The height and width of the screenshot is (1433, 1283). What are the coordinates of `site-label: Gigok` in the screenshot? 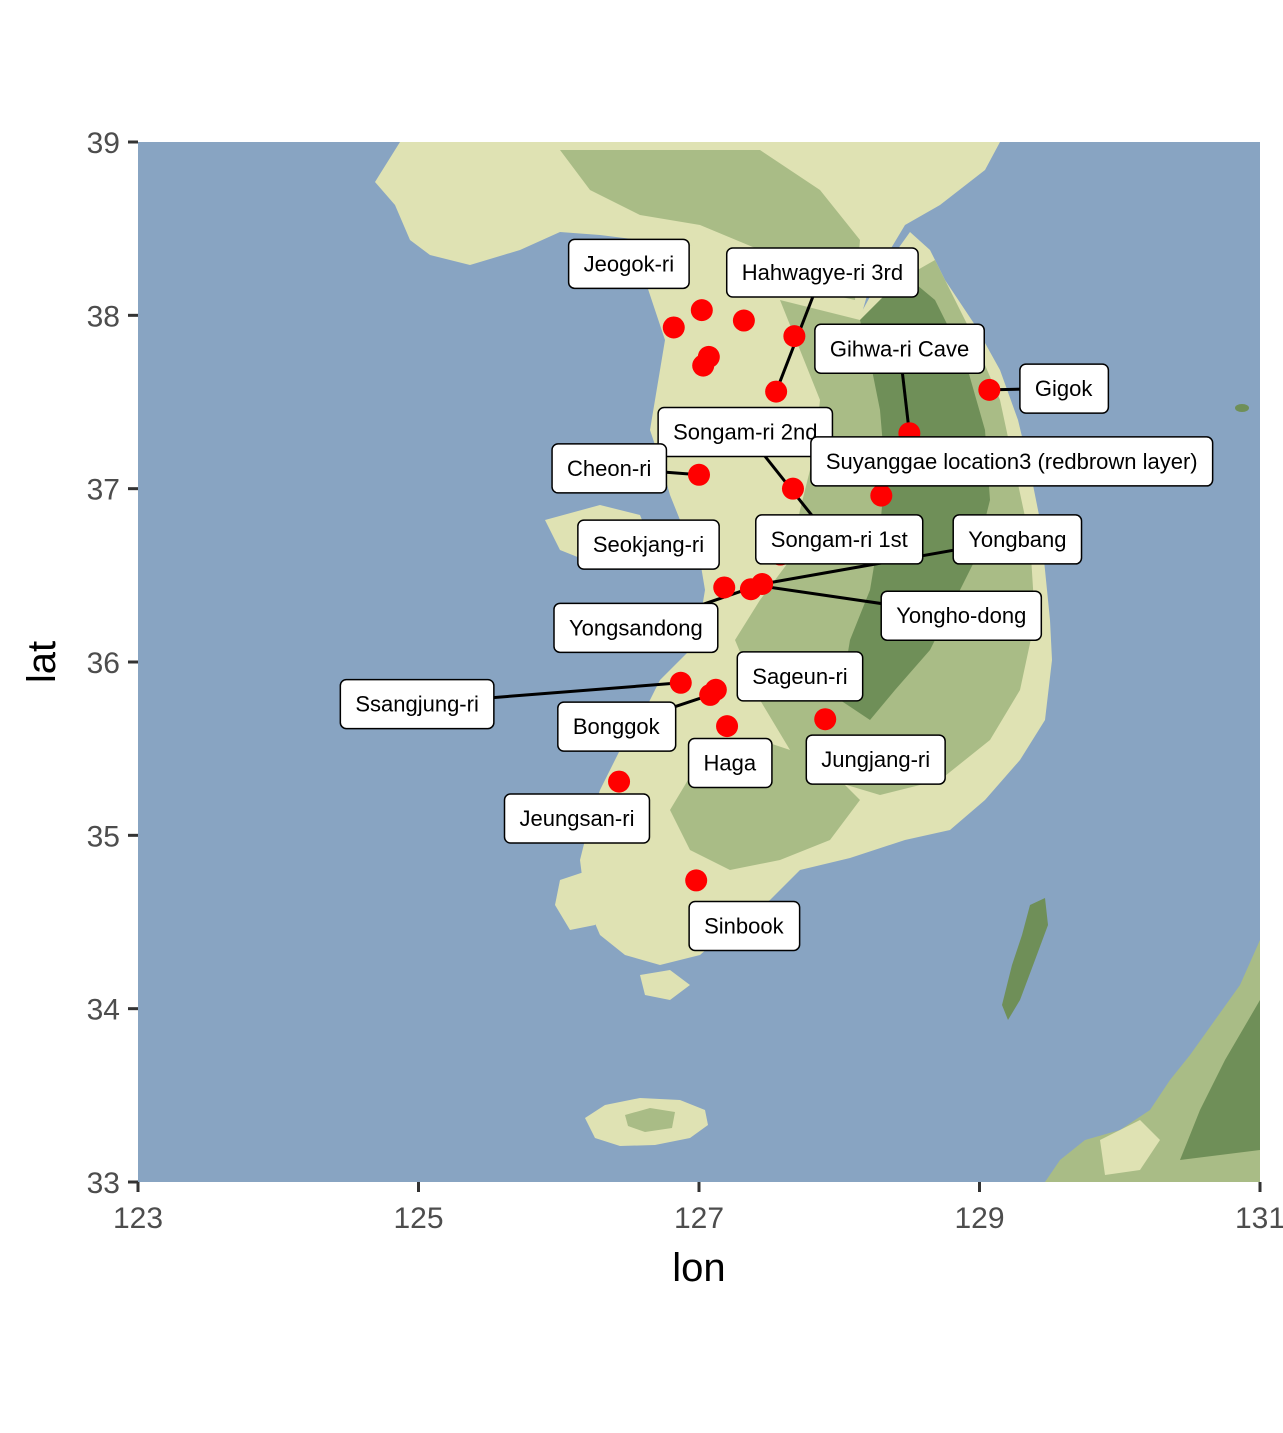 It's located at (1064, 388).